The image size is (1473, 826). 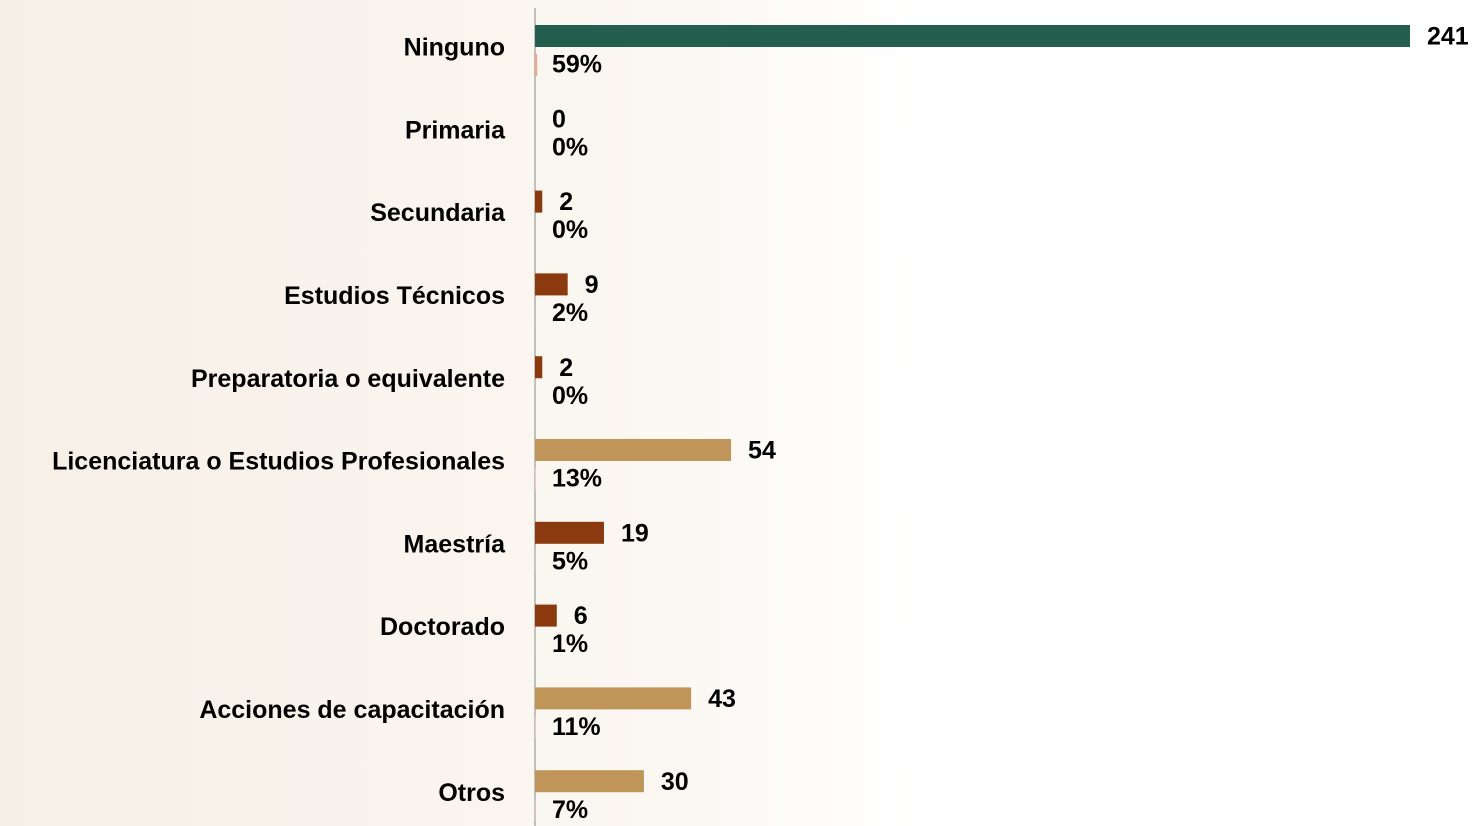 What do you see at coordinates (577, 65) in the screenshot?
I see `value-label: 59%` at bounding box center [577, 65].